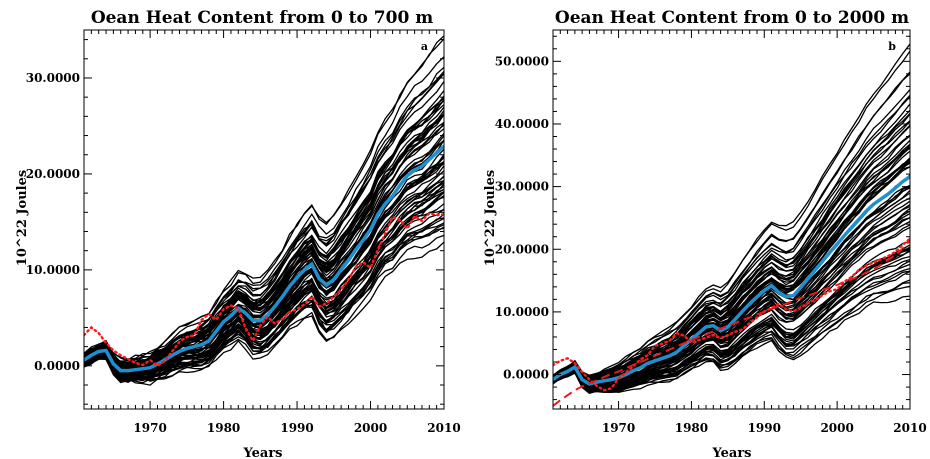 This screenshot has height=459, width=930. What do you see at coordinates (522, 61) in the screenshot?
I see `y-tick-label: 50.0000` at bounding box center [522, 61].